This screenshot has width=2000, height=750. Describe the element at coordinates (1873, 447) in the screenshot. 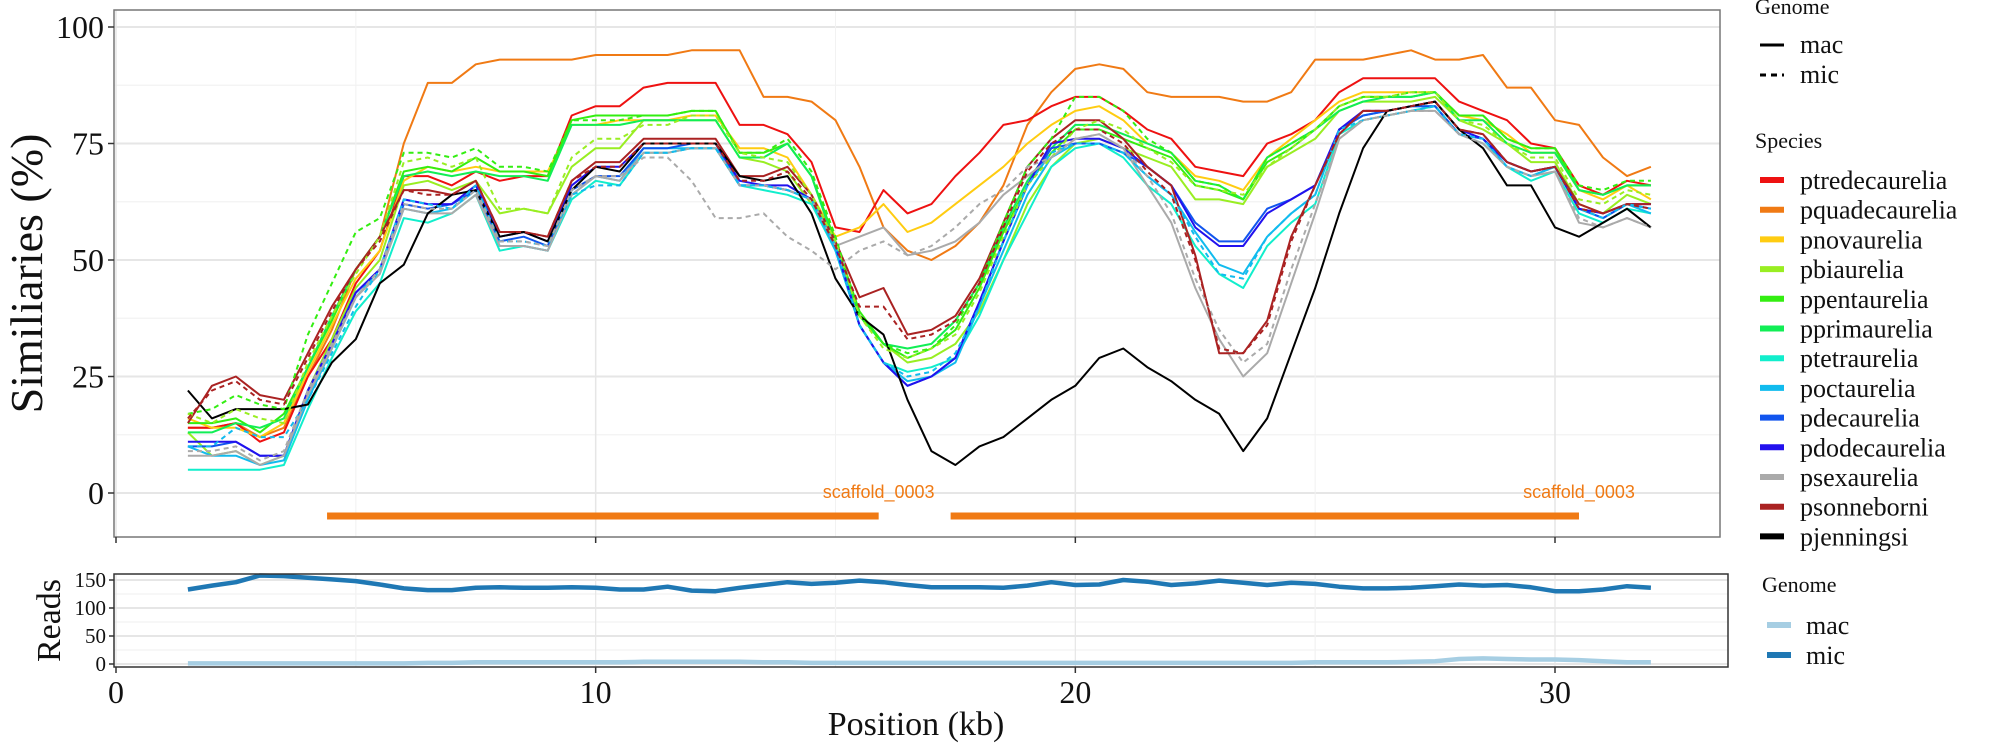

I see `legend-label-pdodecaurelia: pdodecaurelia` at that location.